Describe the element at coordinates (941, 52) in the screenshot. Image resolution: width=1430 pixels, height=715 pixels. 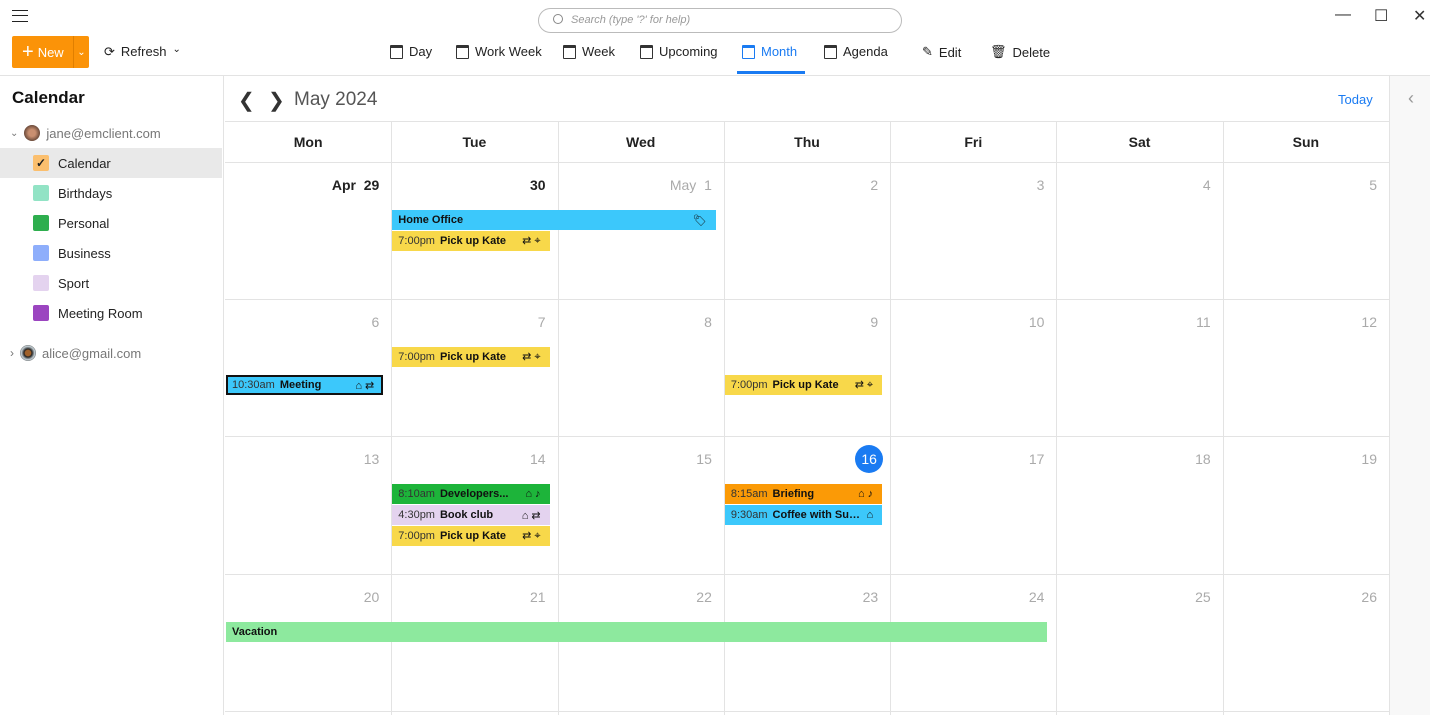
I see `edit-button: ✎ Edit` at that location.